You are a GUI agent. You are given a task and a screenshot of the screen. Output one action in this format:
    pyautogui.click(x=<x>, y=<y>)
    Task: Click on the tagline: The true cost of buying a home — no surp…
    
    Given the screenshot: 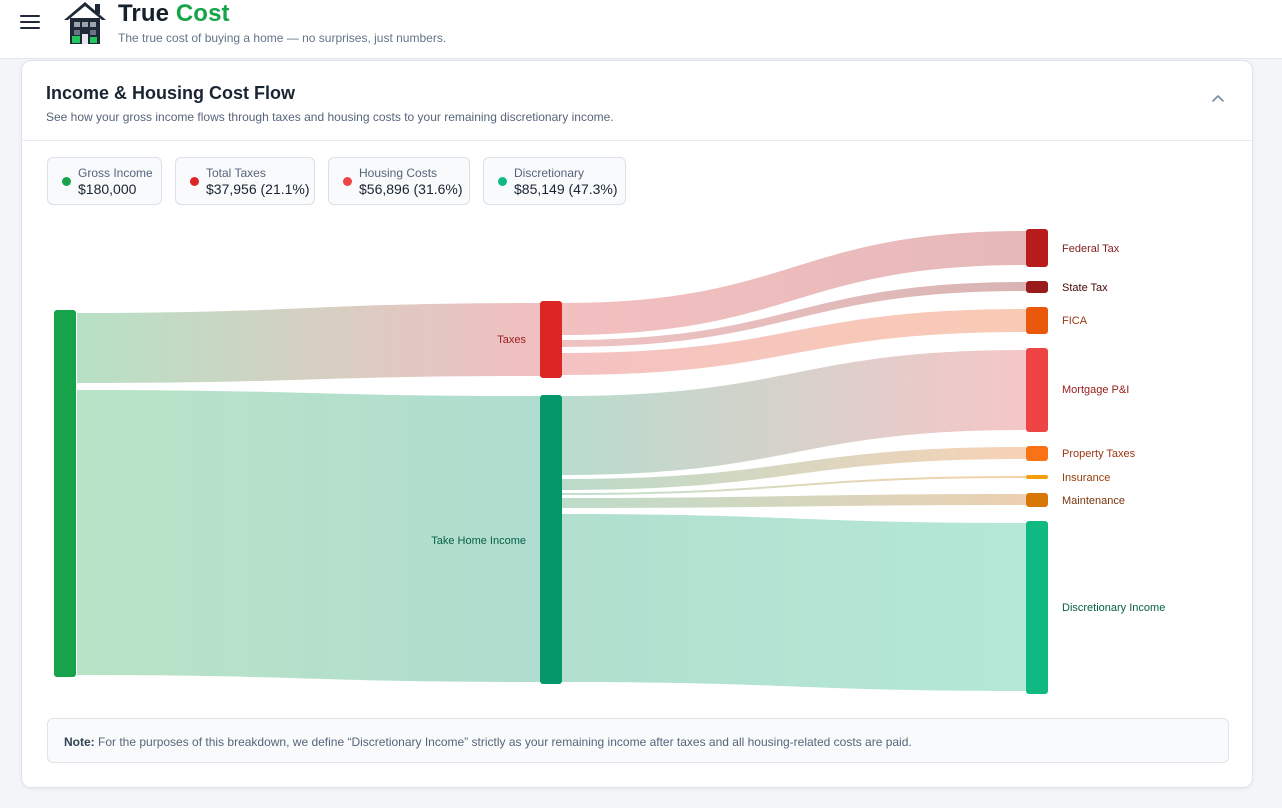 What is the action you would take?
    pyautogui.click(x=282, y=38)
    